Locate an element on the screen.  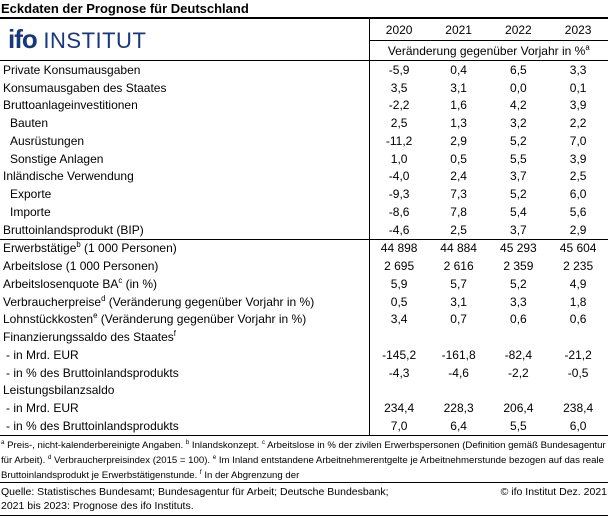
value-cell: 0,7 is located at coordinates (458, 319).